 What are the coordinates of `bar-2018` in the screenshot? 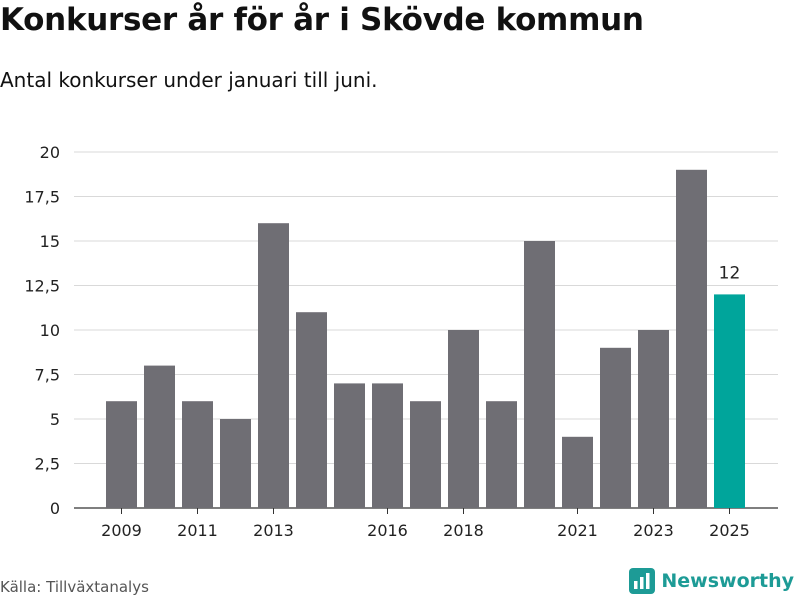 It's located at (463, 419).